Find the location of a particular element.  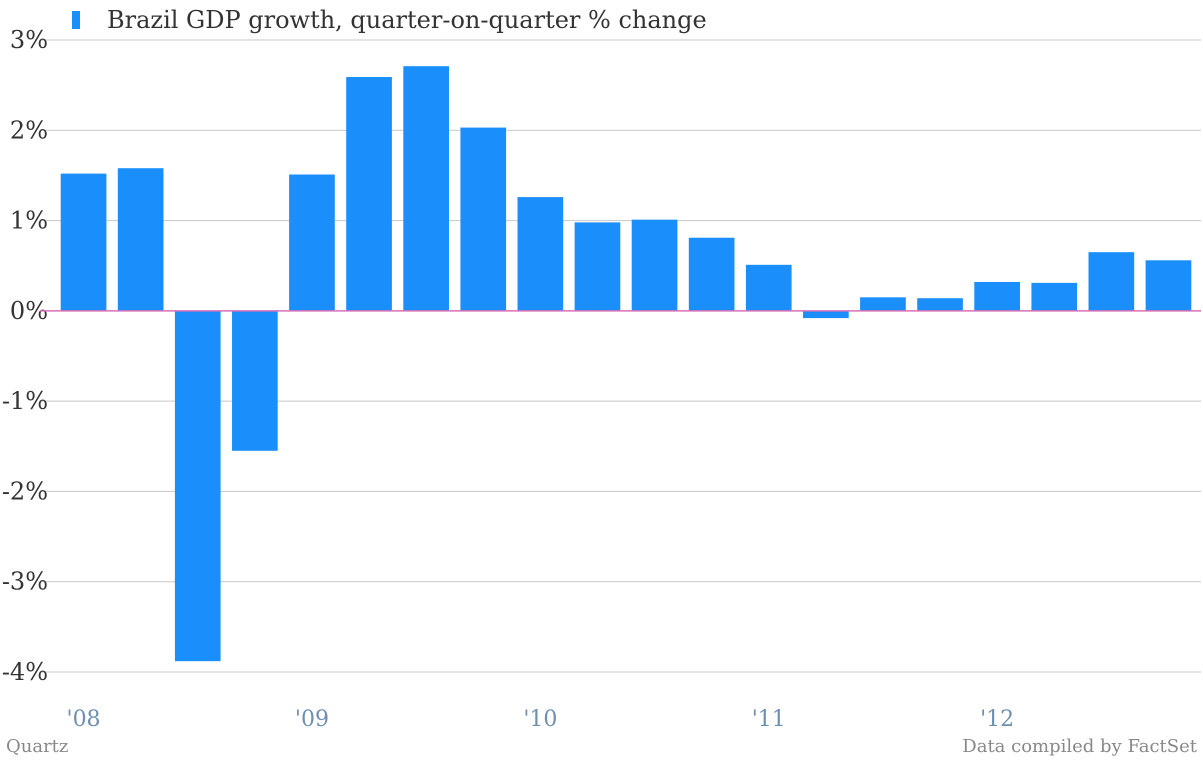

publisher-credit: Quartz is located at coordinates (37, 746).